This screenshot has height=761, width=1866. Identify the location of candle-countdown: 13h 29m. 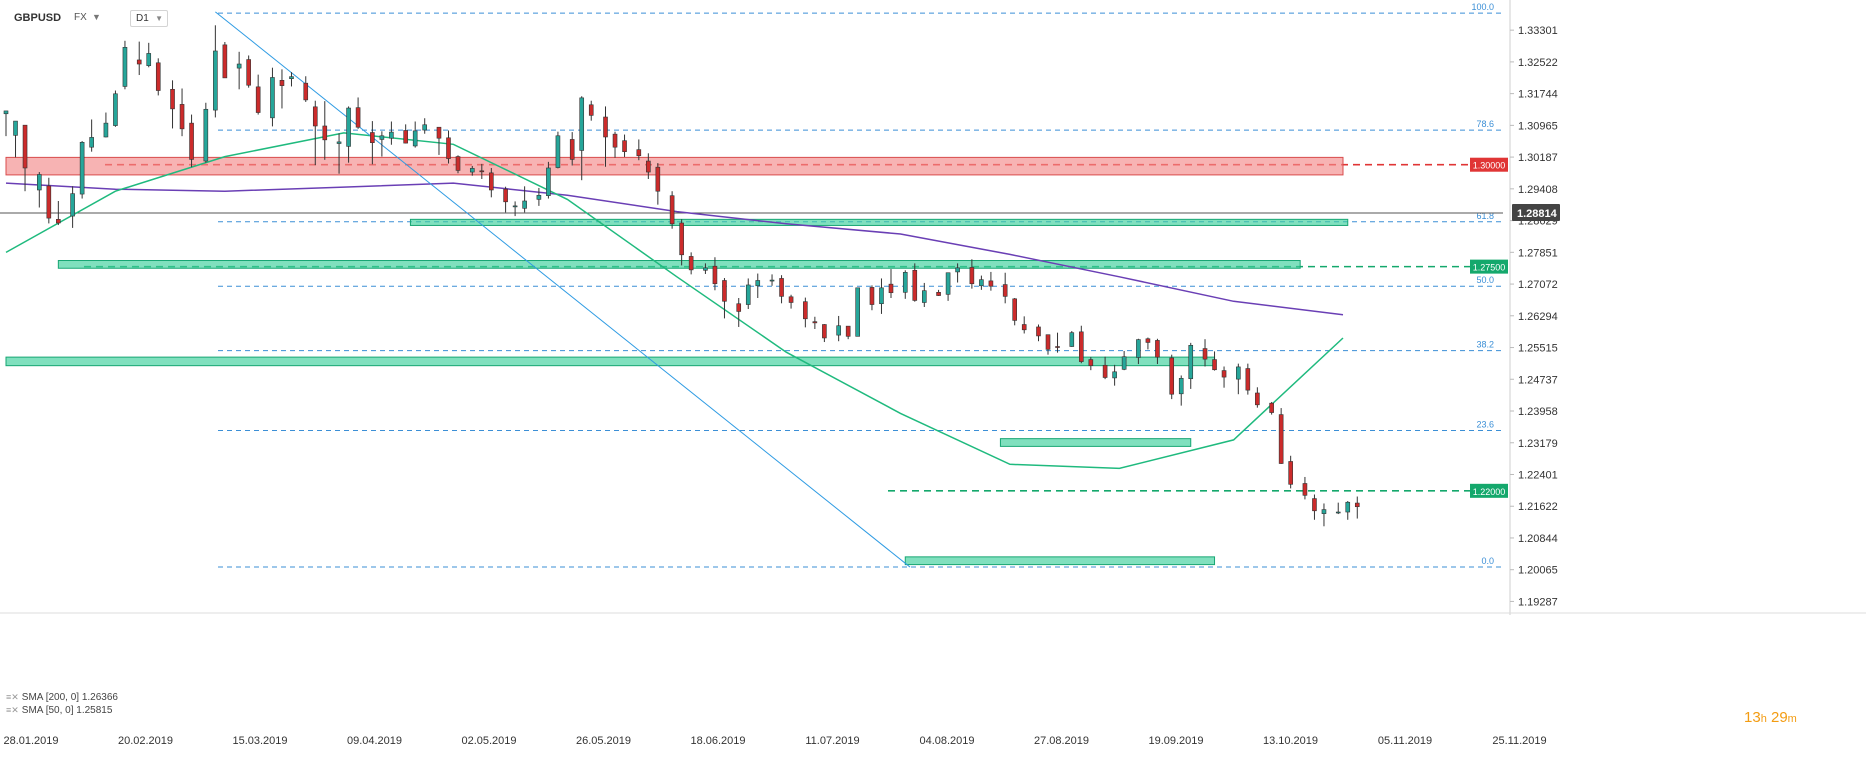
(1770, 717).